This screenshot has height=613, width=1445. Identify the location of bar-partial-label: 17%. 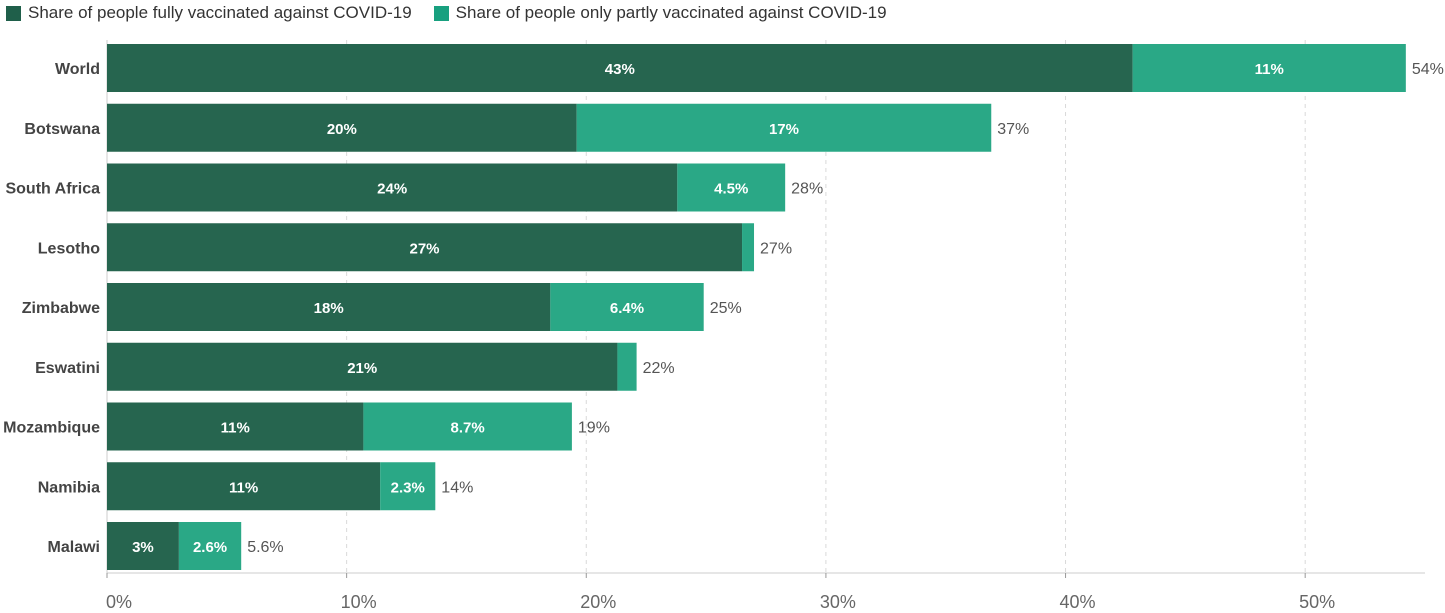
(784, 129).